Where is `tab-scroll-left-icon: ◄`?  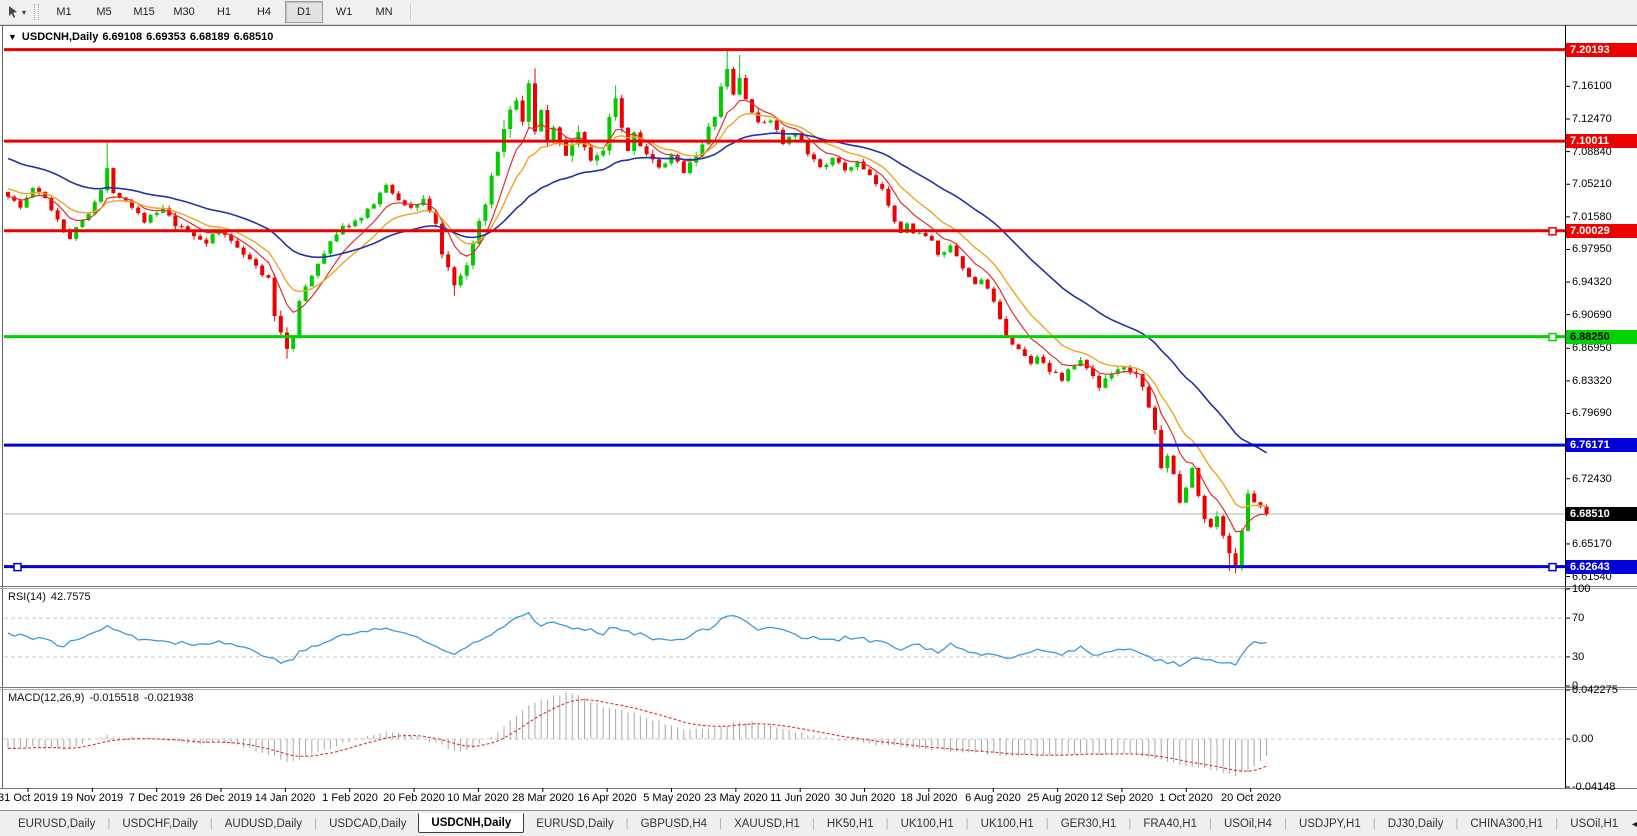 tab-scroll-left-icon: ◄ is located at coordinates (1633, 824).